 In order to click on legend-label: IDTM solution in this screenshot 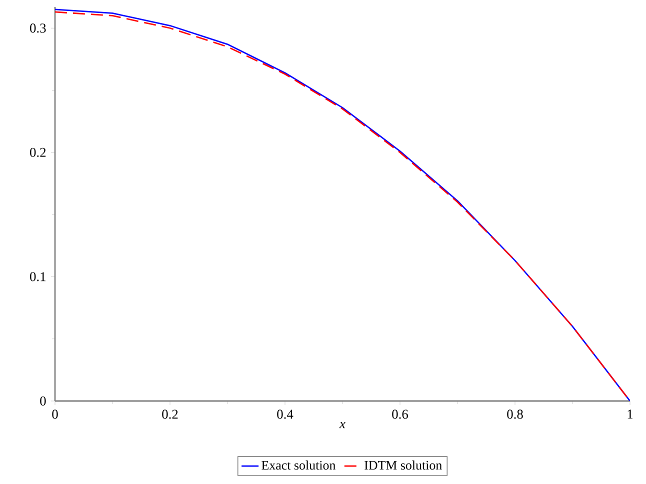, I will do `click(403, 465)`.